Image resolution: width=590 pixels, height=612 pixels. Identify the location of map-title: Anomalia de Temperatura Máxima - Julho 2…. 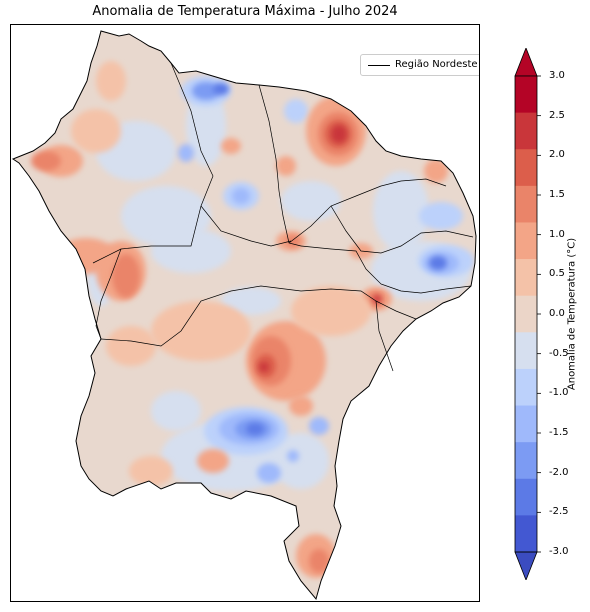
(245, 11).